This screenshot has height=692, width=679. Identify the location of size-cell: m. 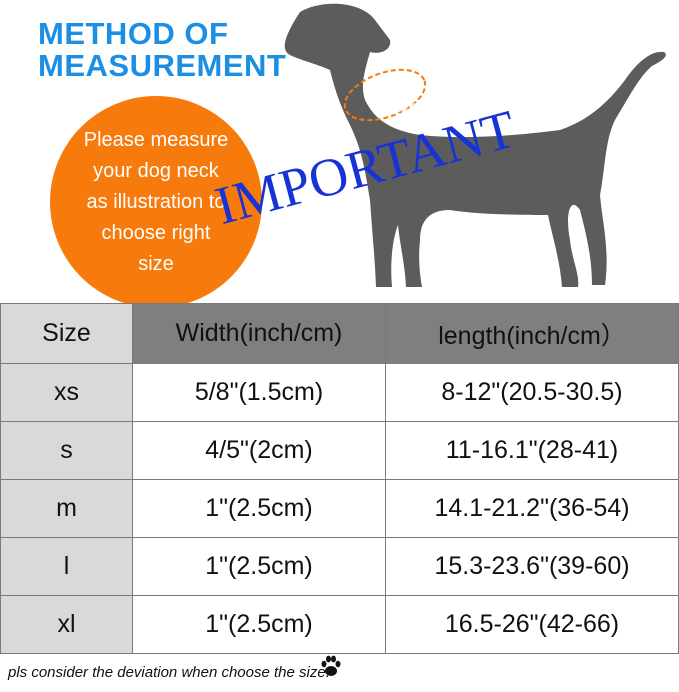
(66, 508).